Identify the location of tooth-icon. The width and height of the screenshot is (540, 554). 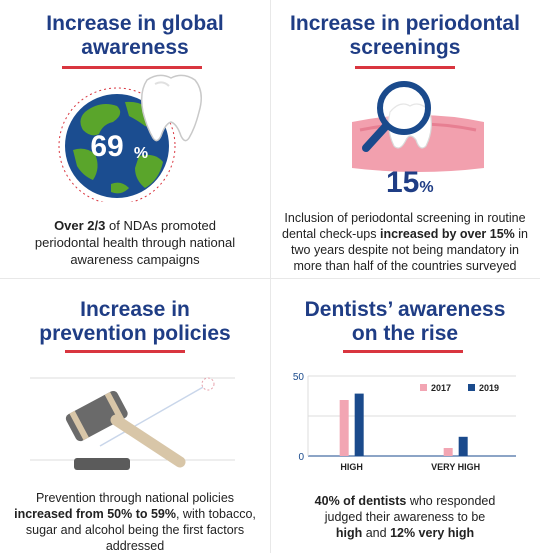
(171, 108).